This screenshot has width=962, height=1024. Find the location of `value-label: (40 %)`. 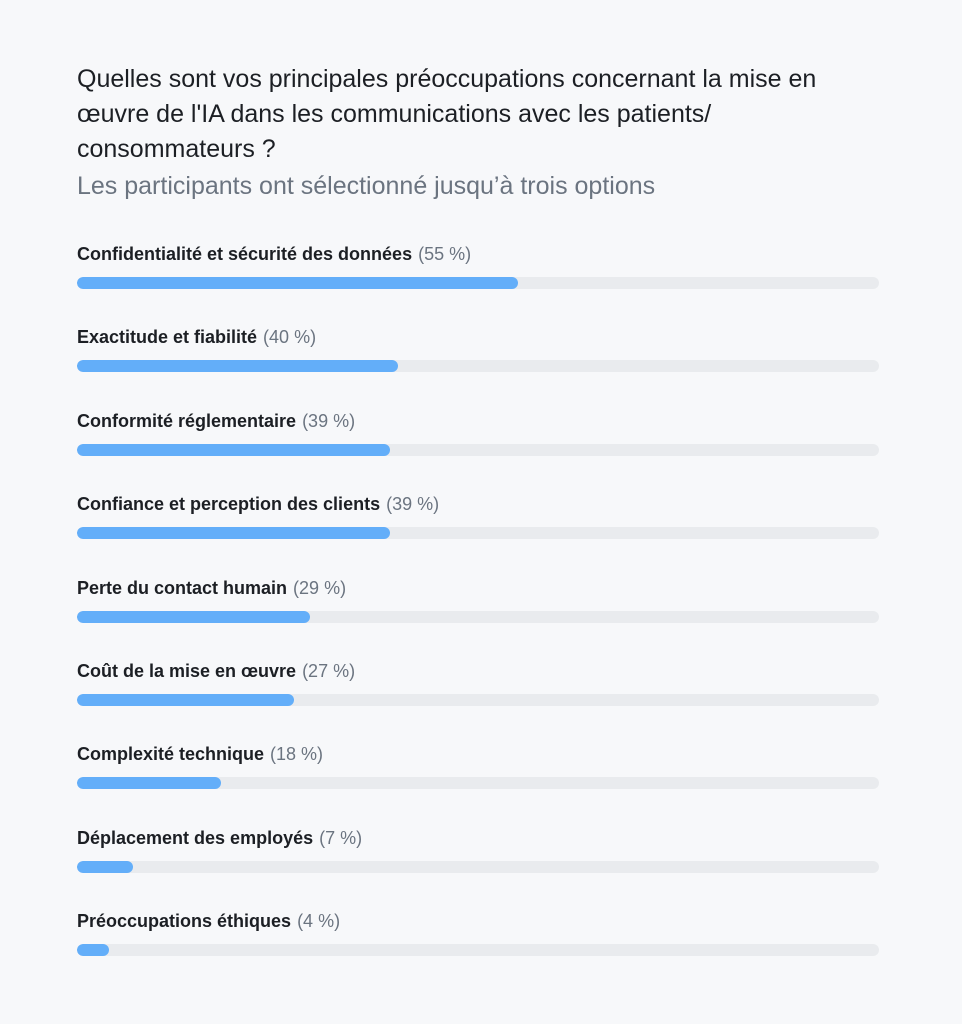

value-label: (40 %) is located at coordinates (290, 337).